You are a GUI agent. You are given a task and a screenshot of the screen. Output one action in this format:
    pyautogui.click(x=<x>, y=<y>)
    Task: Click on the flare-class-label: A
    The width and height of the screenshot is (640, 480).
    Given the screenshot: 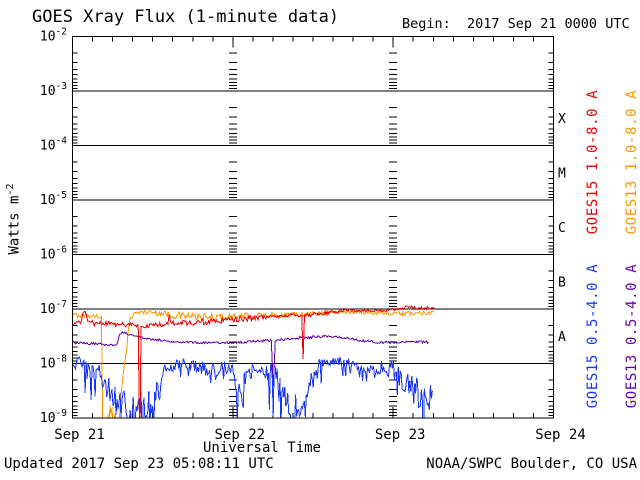 What is the action you would take?
    pyautogui.click(x=562, y=337)
    